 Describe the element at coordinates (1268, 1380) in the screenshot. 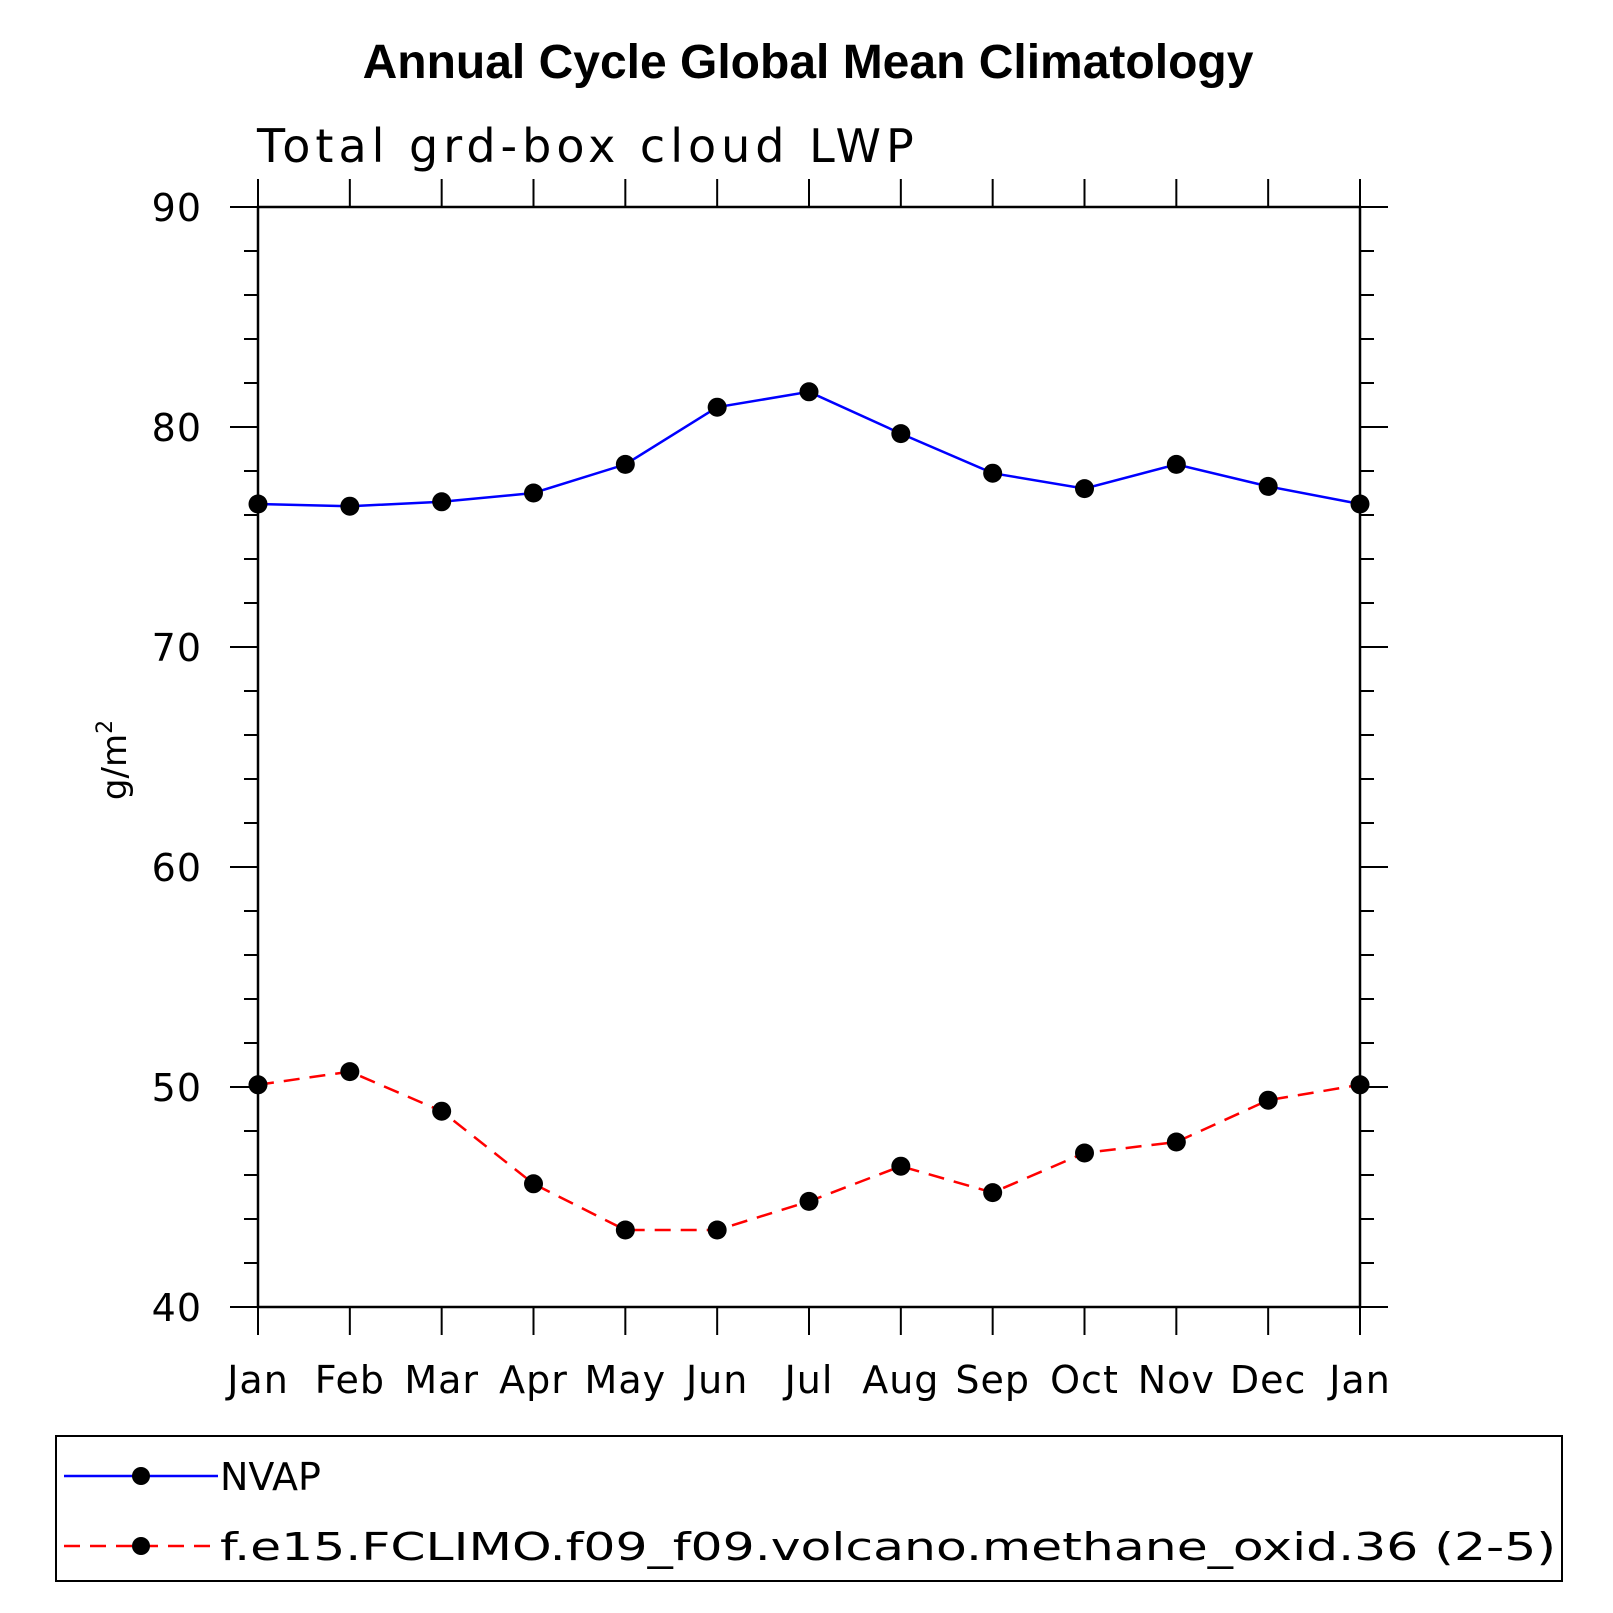

I see `x-tick-label: Dec` at that location.